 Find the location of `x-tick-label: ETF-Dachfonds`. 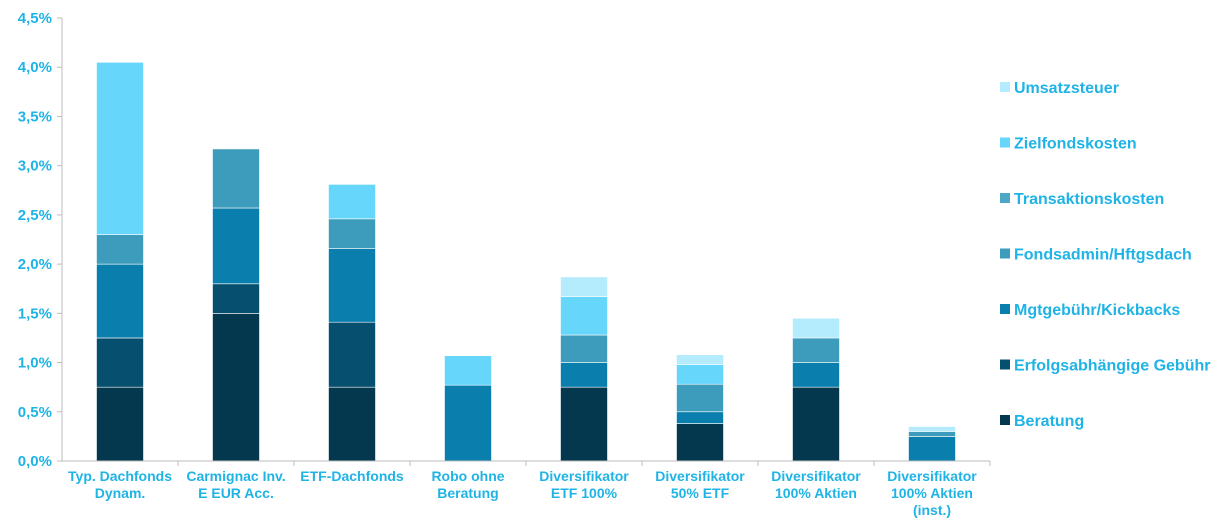

x-tick-label: ETF-Dachfonds is located at coordinates (352, 476).